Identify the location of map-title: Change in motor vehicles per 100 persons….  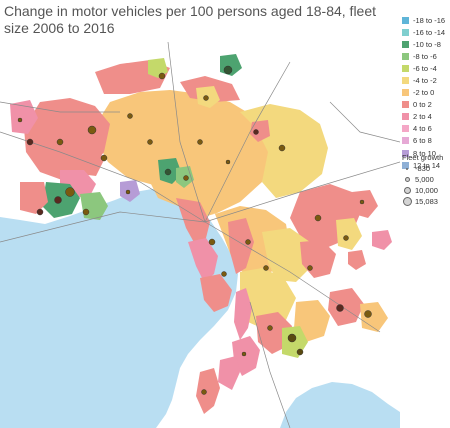
(190, 19).